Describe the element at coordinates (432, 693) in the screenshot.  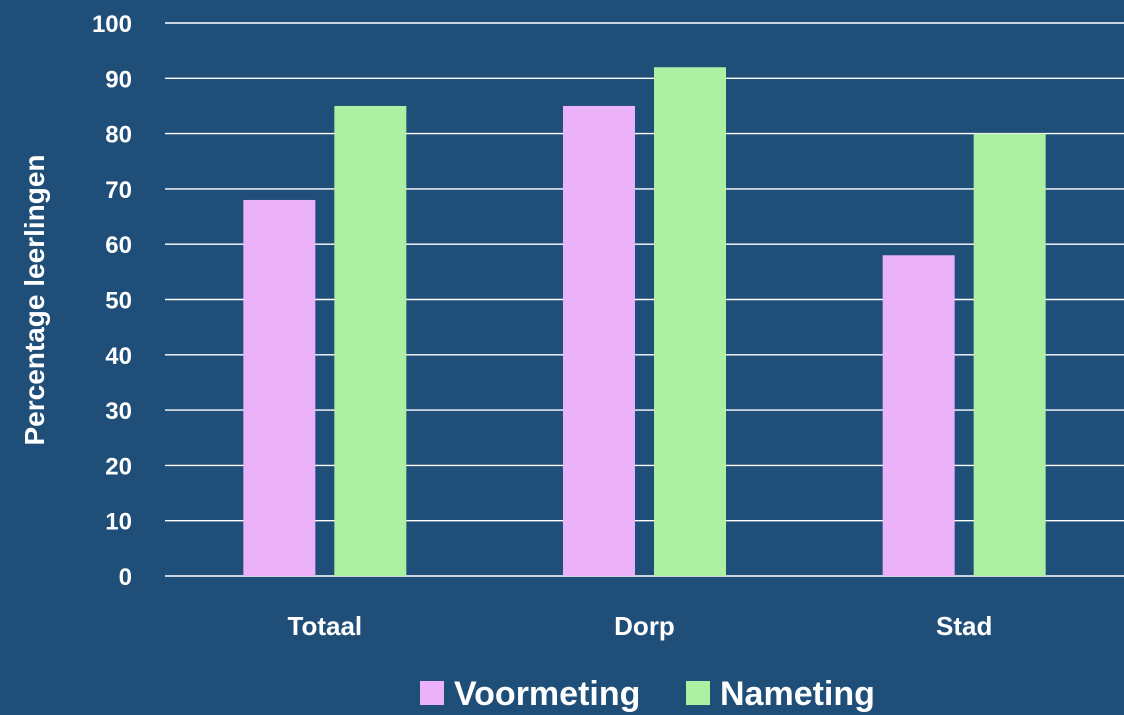
I see `legend-swatch-voormeting` at that location.